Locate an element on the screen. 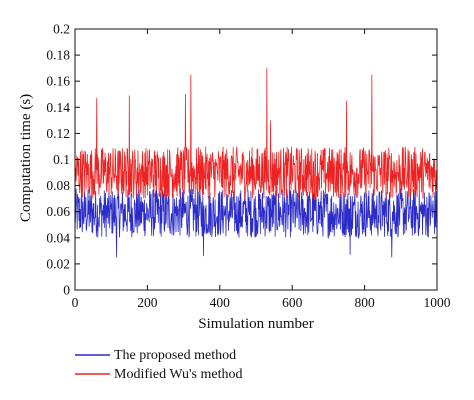 The image size is (474, 400). x-axis-label: Simulation number is located at coordinates (255, 324).